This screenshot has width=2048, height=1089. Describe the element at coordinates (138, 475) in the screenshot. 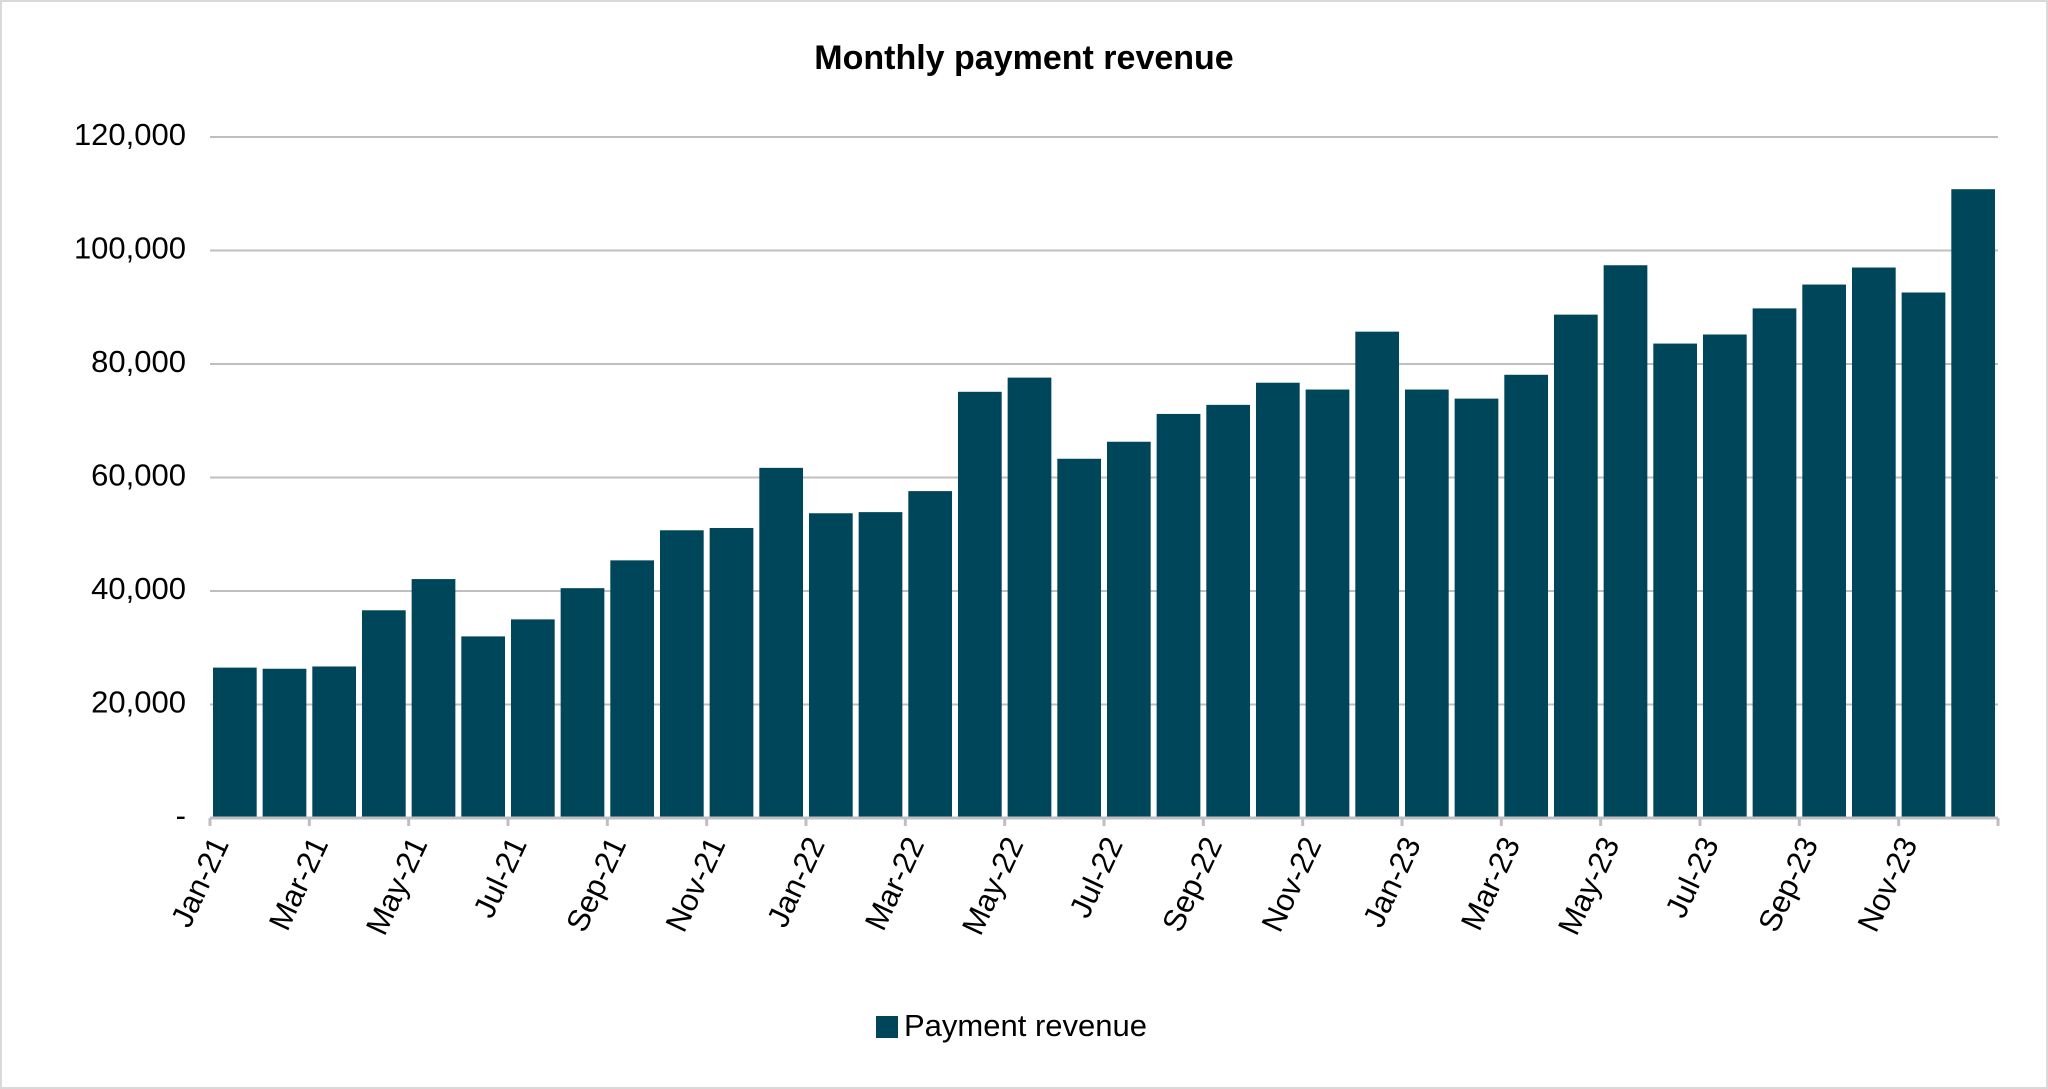

I see `y-tick-label: 60,000` at that location.